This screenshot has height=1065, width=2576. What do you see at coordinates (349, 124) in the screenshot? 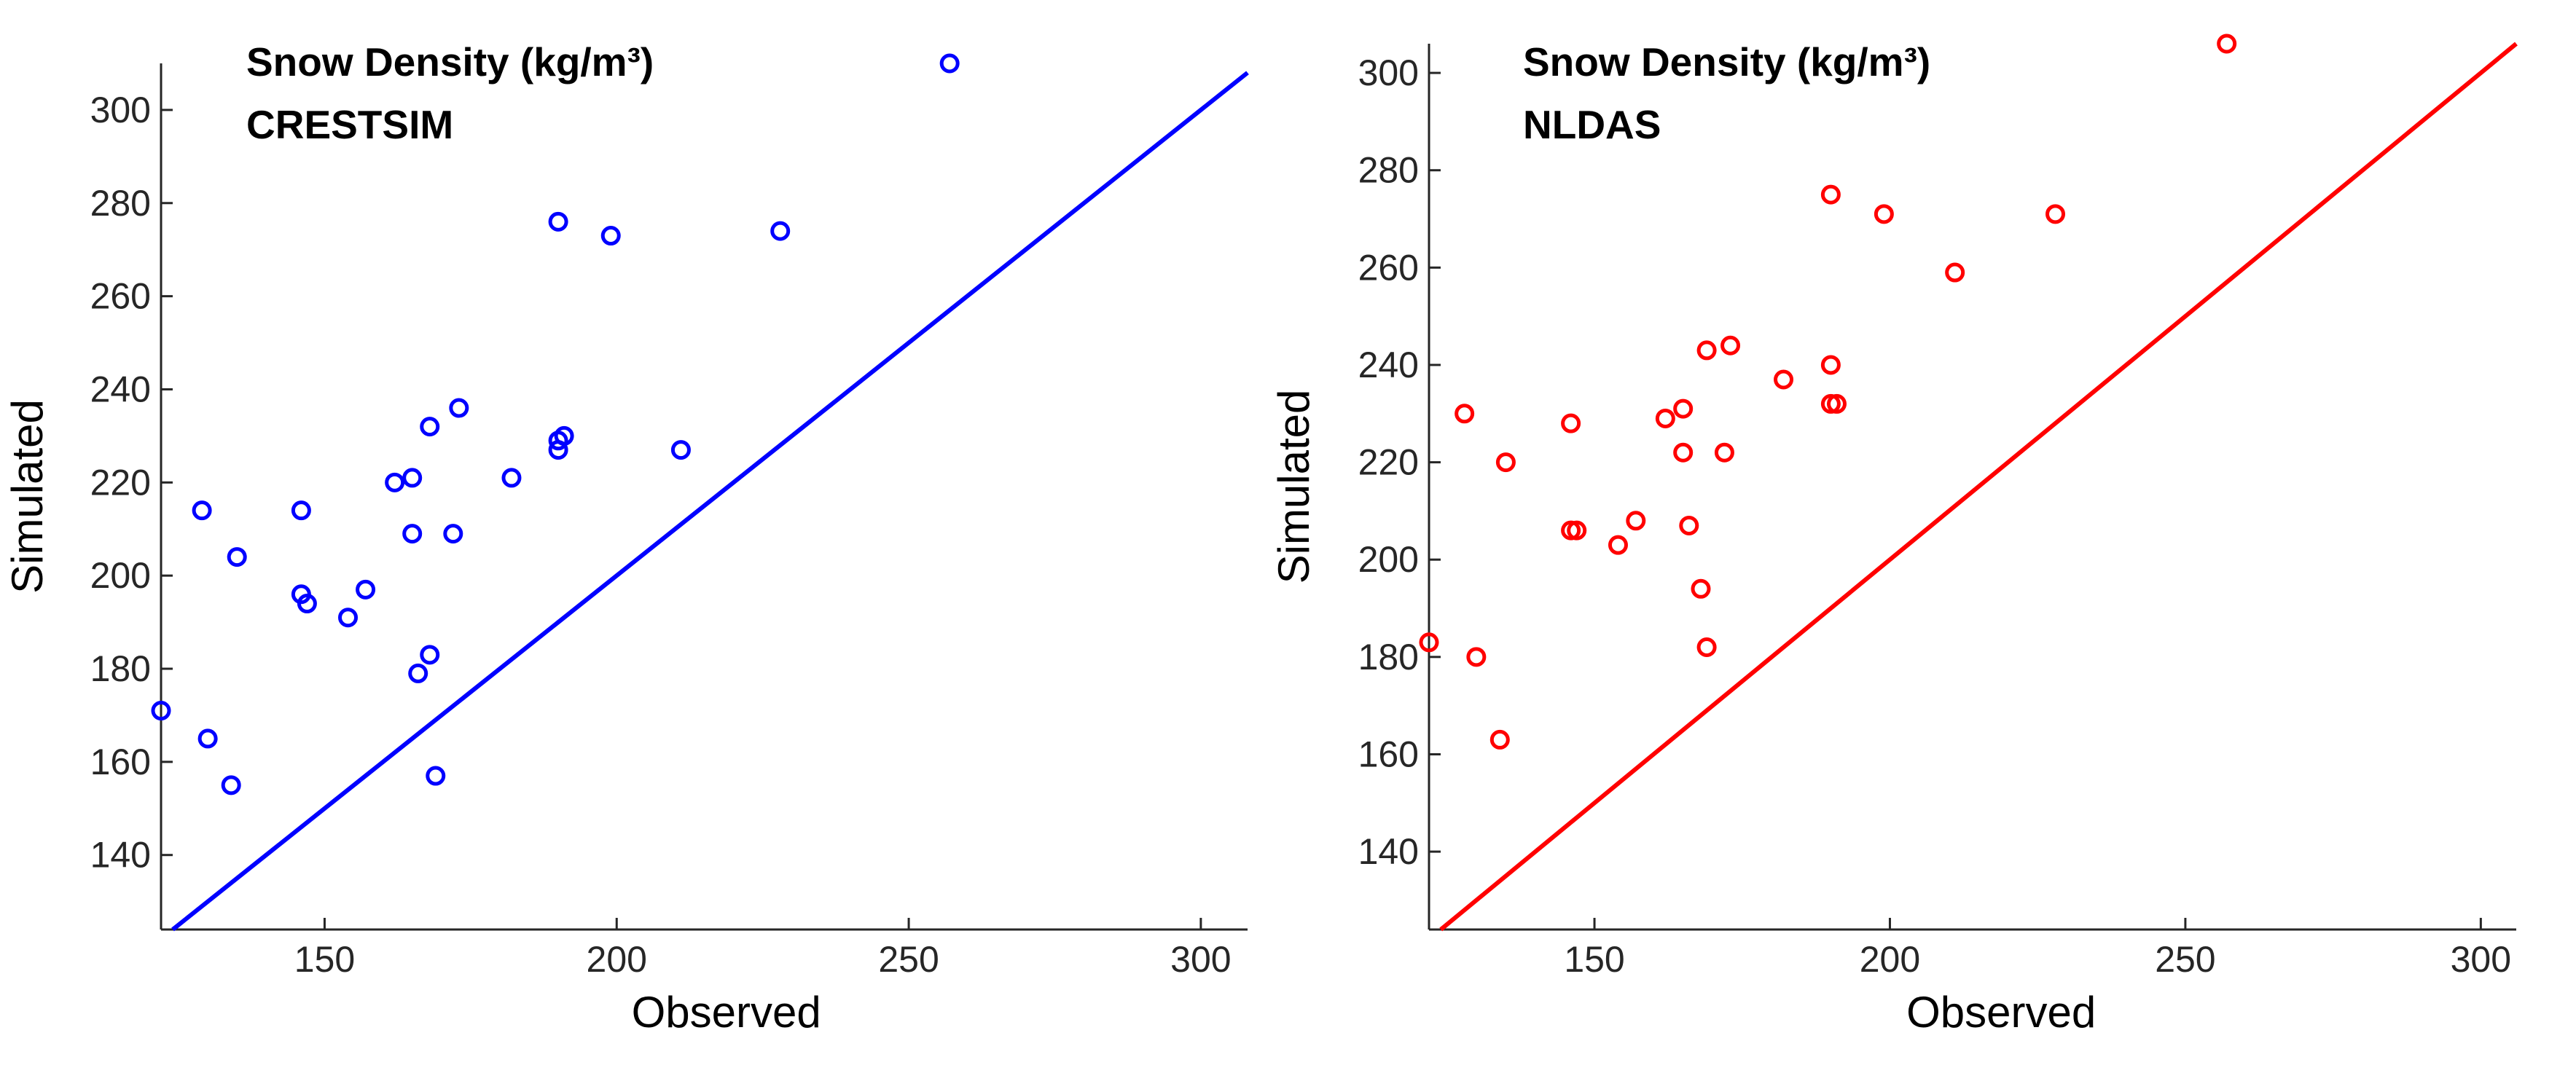
I see `chart-subtitle: CRESTSIM` at bounding box center [349, 124].